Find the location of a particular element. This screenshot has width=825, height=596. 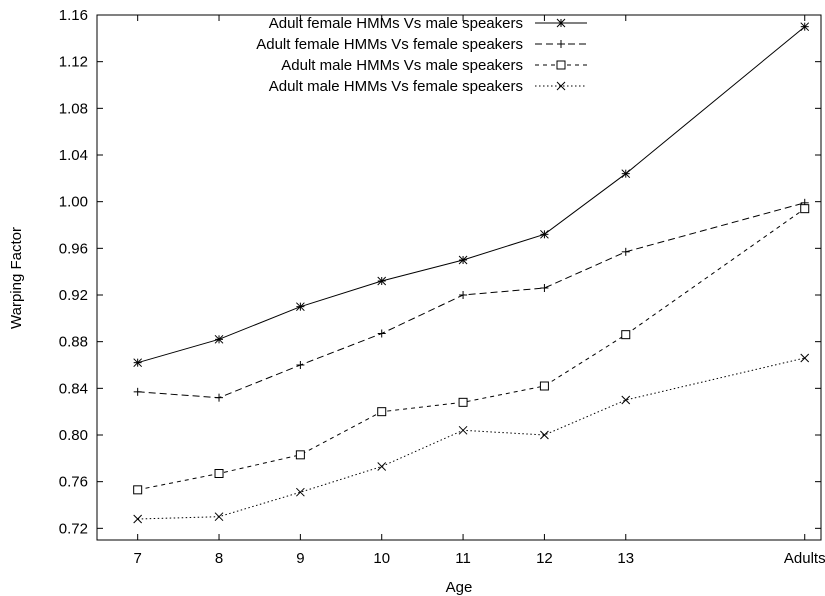

legend-item: Adult male HMMs Vs male speakers is located at coordinates (434, 65).